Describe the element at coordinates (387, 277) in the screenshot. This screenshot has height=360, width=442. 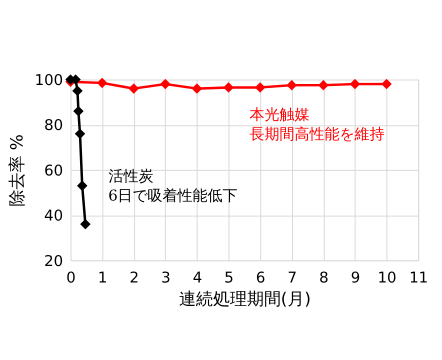
I see `x-tick-label: 10` at that location.